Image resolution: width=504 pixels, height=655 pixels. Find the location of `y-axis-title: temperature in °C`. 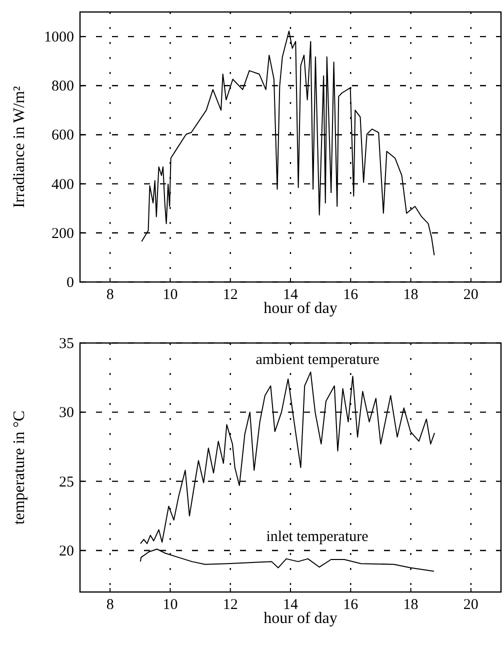

y-axis-title: temperature in °C is located at coordinates (19, 467).